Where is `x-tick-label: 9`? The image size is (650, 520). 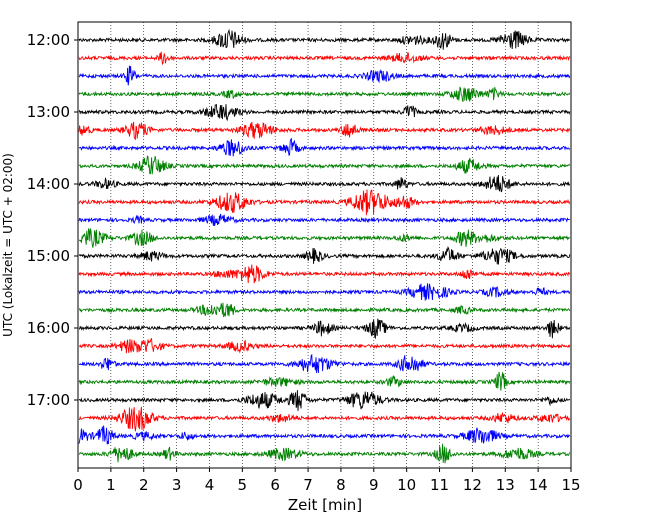 x-tick-label: 9 is located at coordinates (374, 485).